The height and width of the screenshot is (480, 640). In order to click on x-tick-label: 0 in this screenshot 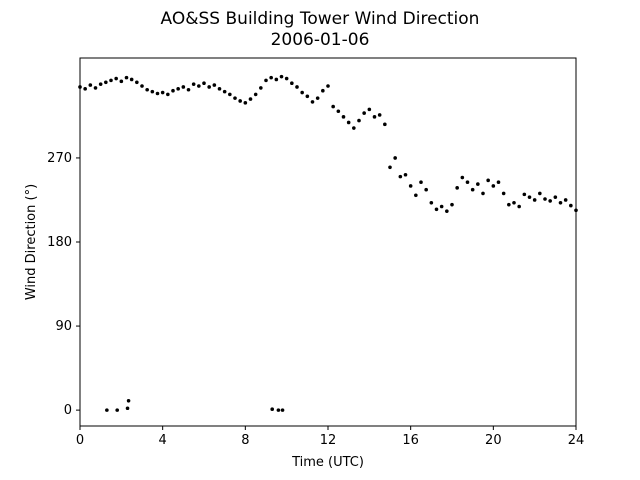, I will do `click(80, 440)`.